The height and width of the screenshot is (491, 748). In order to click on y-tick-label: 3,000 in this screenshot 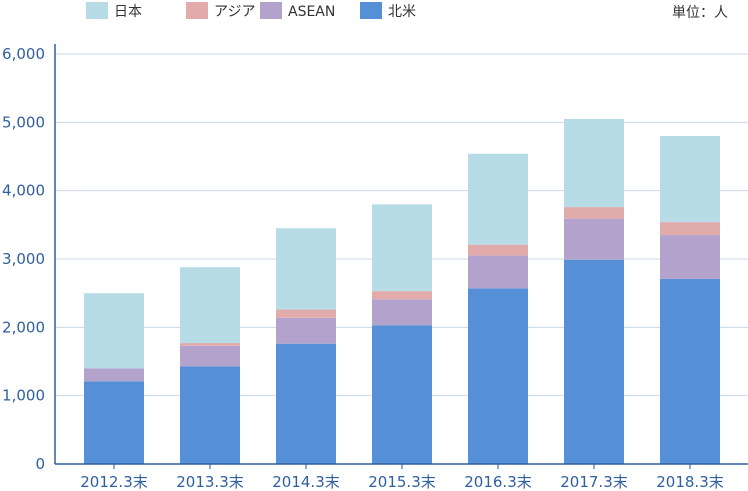, I will do `click(23, 259)`.